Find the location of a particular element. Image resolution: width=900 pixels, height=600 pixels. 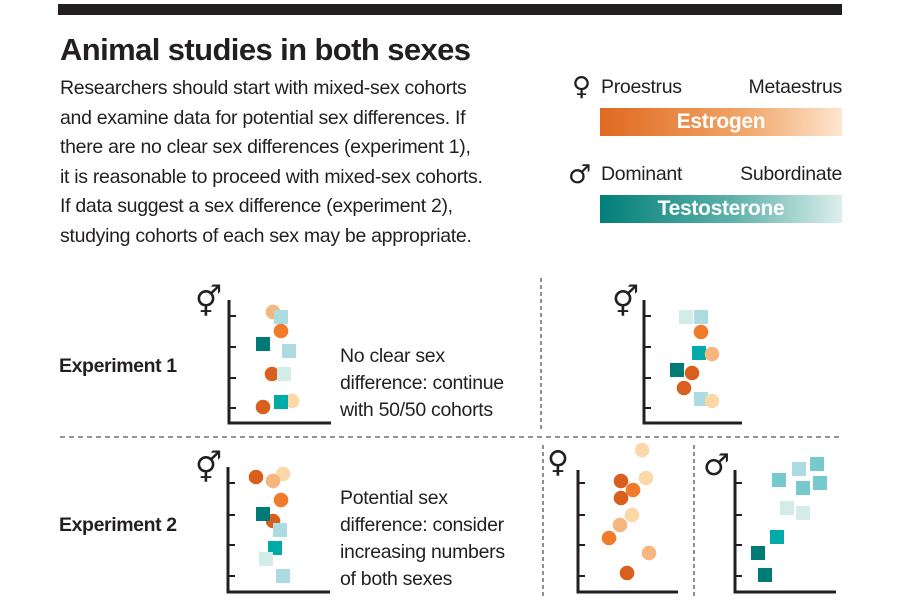

experiment-1-label: Experiment 1 is located at coordinates (118, 366).